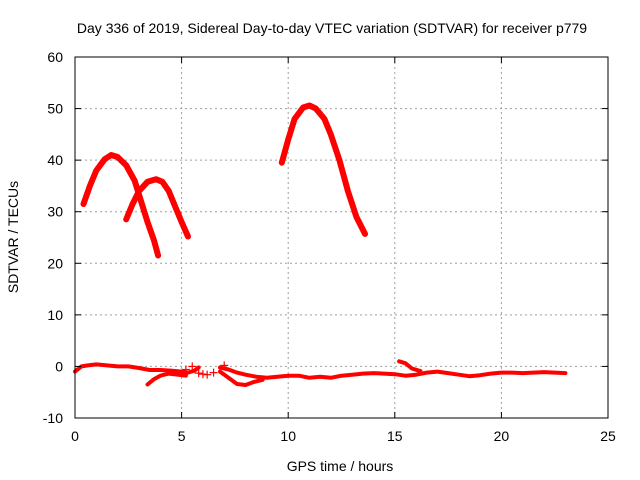 The image size is (640, 480). Describe the element at coordinates (55, 263) in the screenshot. I see `y-tick-label: 20` at that location.